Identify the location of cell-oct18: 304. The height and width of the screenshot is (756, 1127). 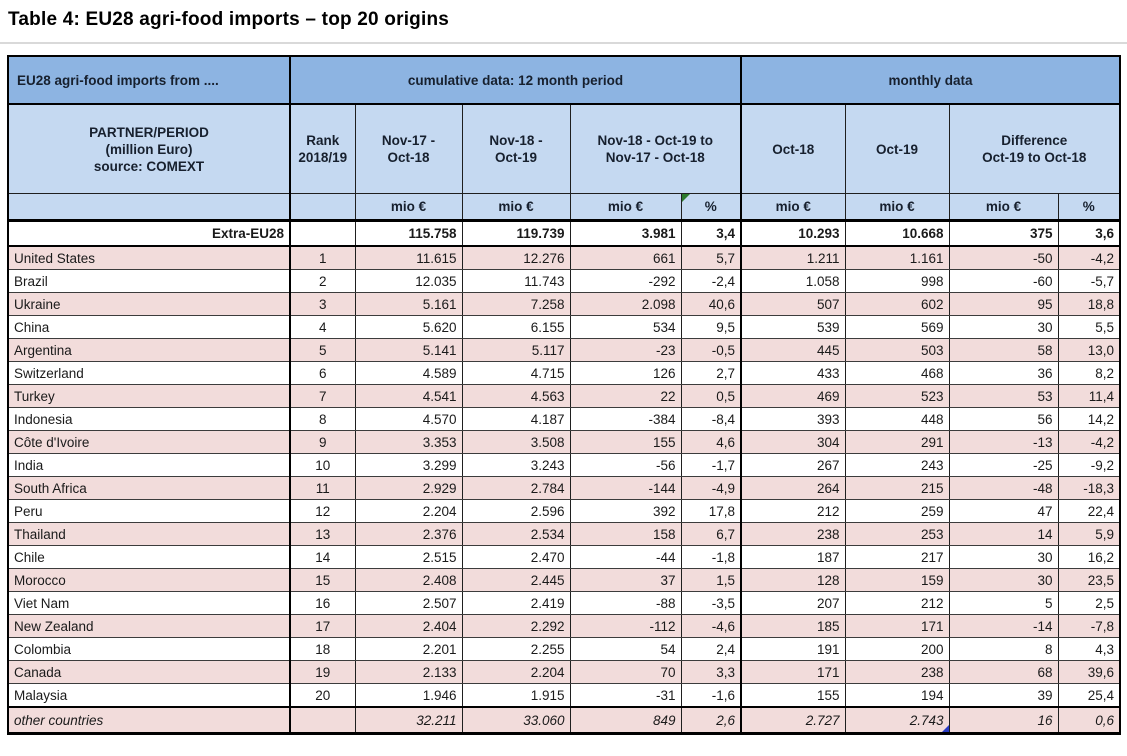
(793, 442).